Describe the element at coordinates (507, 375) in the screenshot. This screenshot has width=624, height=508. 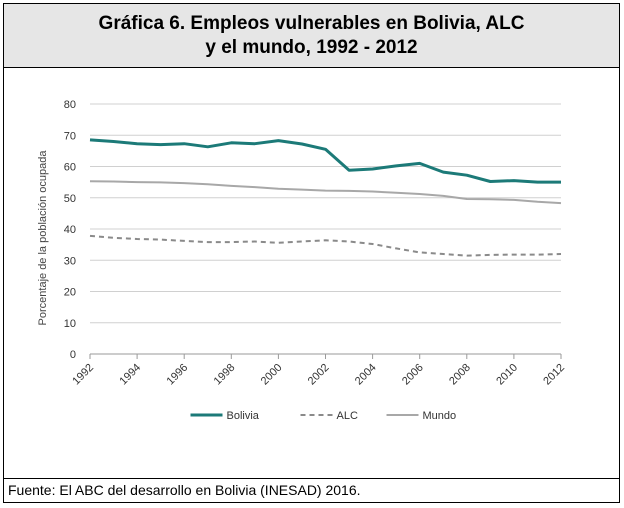
I see `x-tick-label: 2010` at that location.